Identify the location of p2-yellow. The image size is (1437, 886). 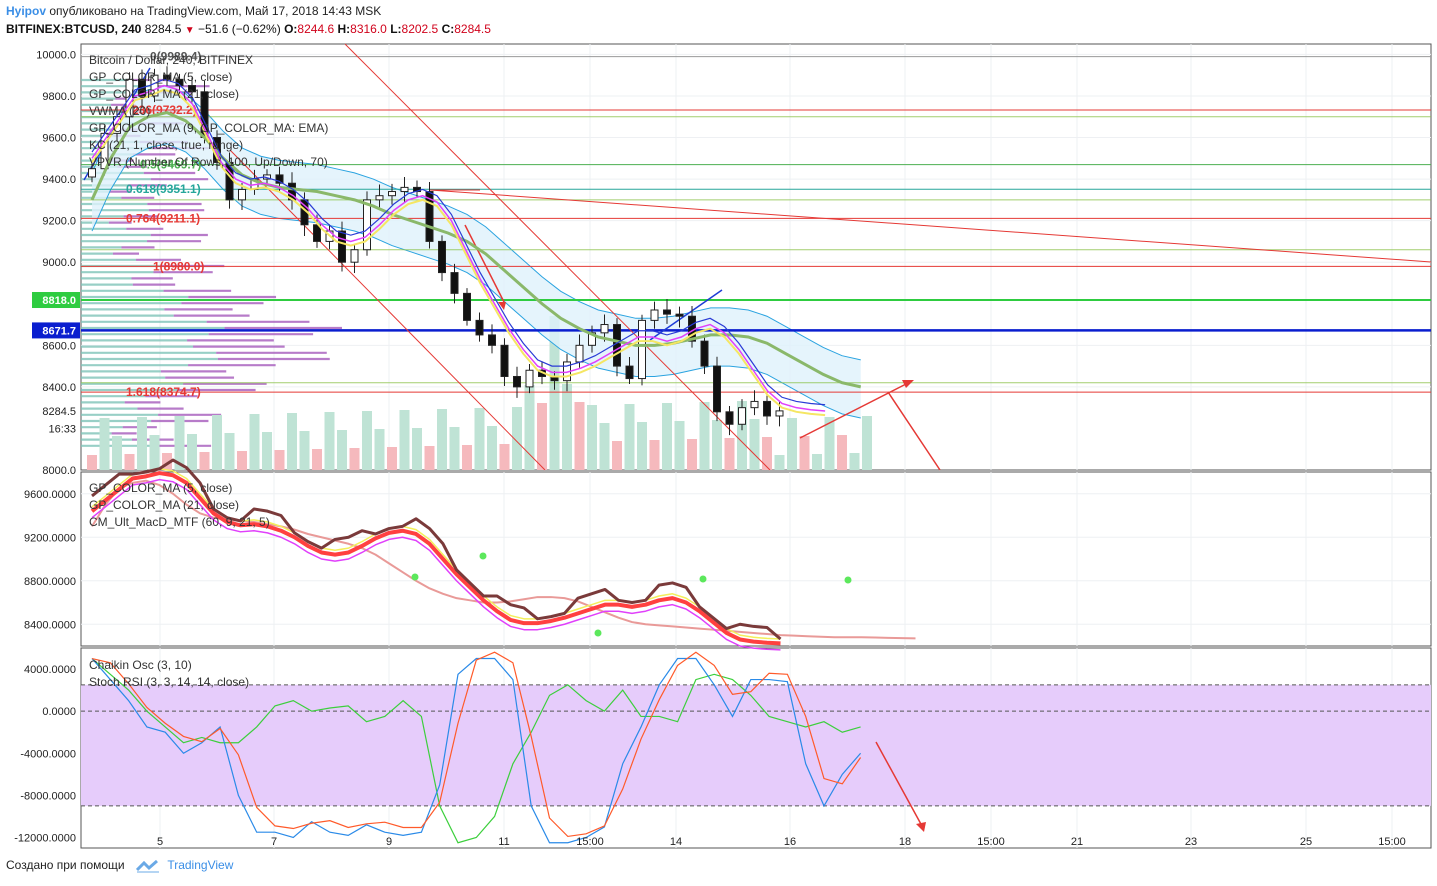
(436, 553).